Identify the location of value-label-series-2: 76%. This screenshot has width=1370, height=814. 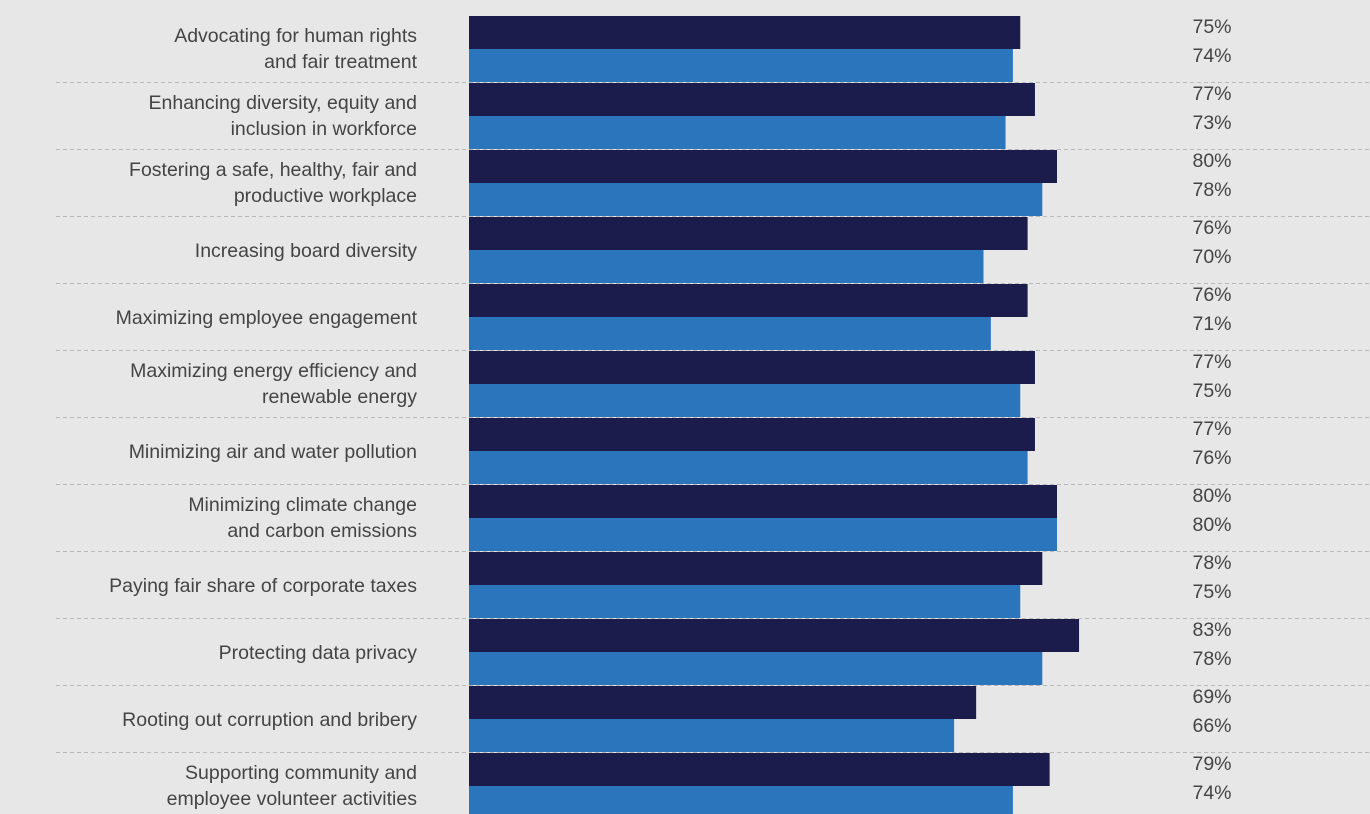
(1211, 458).